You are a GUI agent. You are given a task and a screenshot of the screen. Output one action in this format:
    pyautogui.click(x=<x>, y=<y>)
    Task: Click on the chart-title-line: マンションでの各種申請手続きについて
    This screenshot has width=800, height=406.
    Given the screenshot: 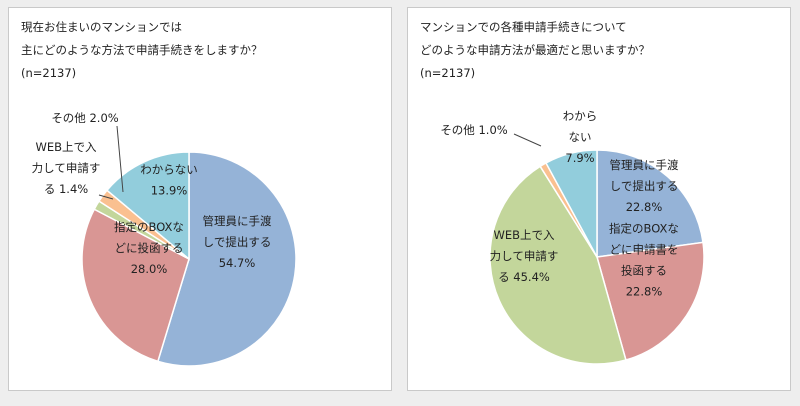 What is the action you would take?
    pyautogui.click(x=523, y=27)
    